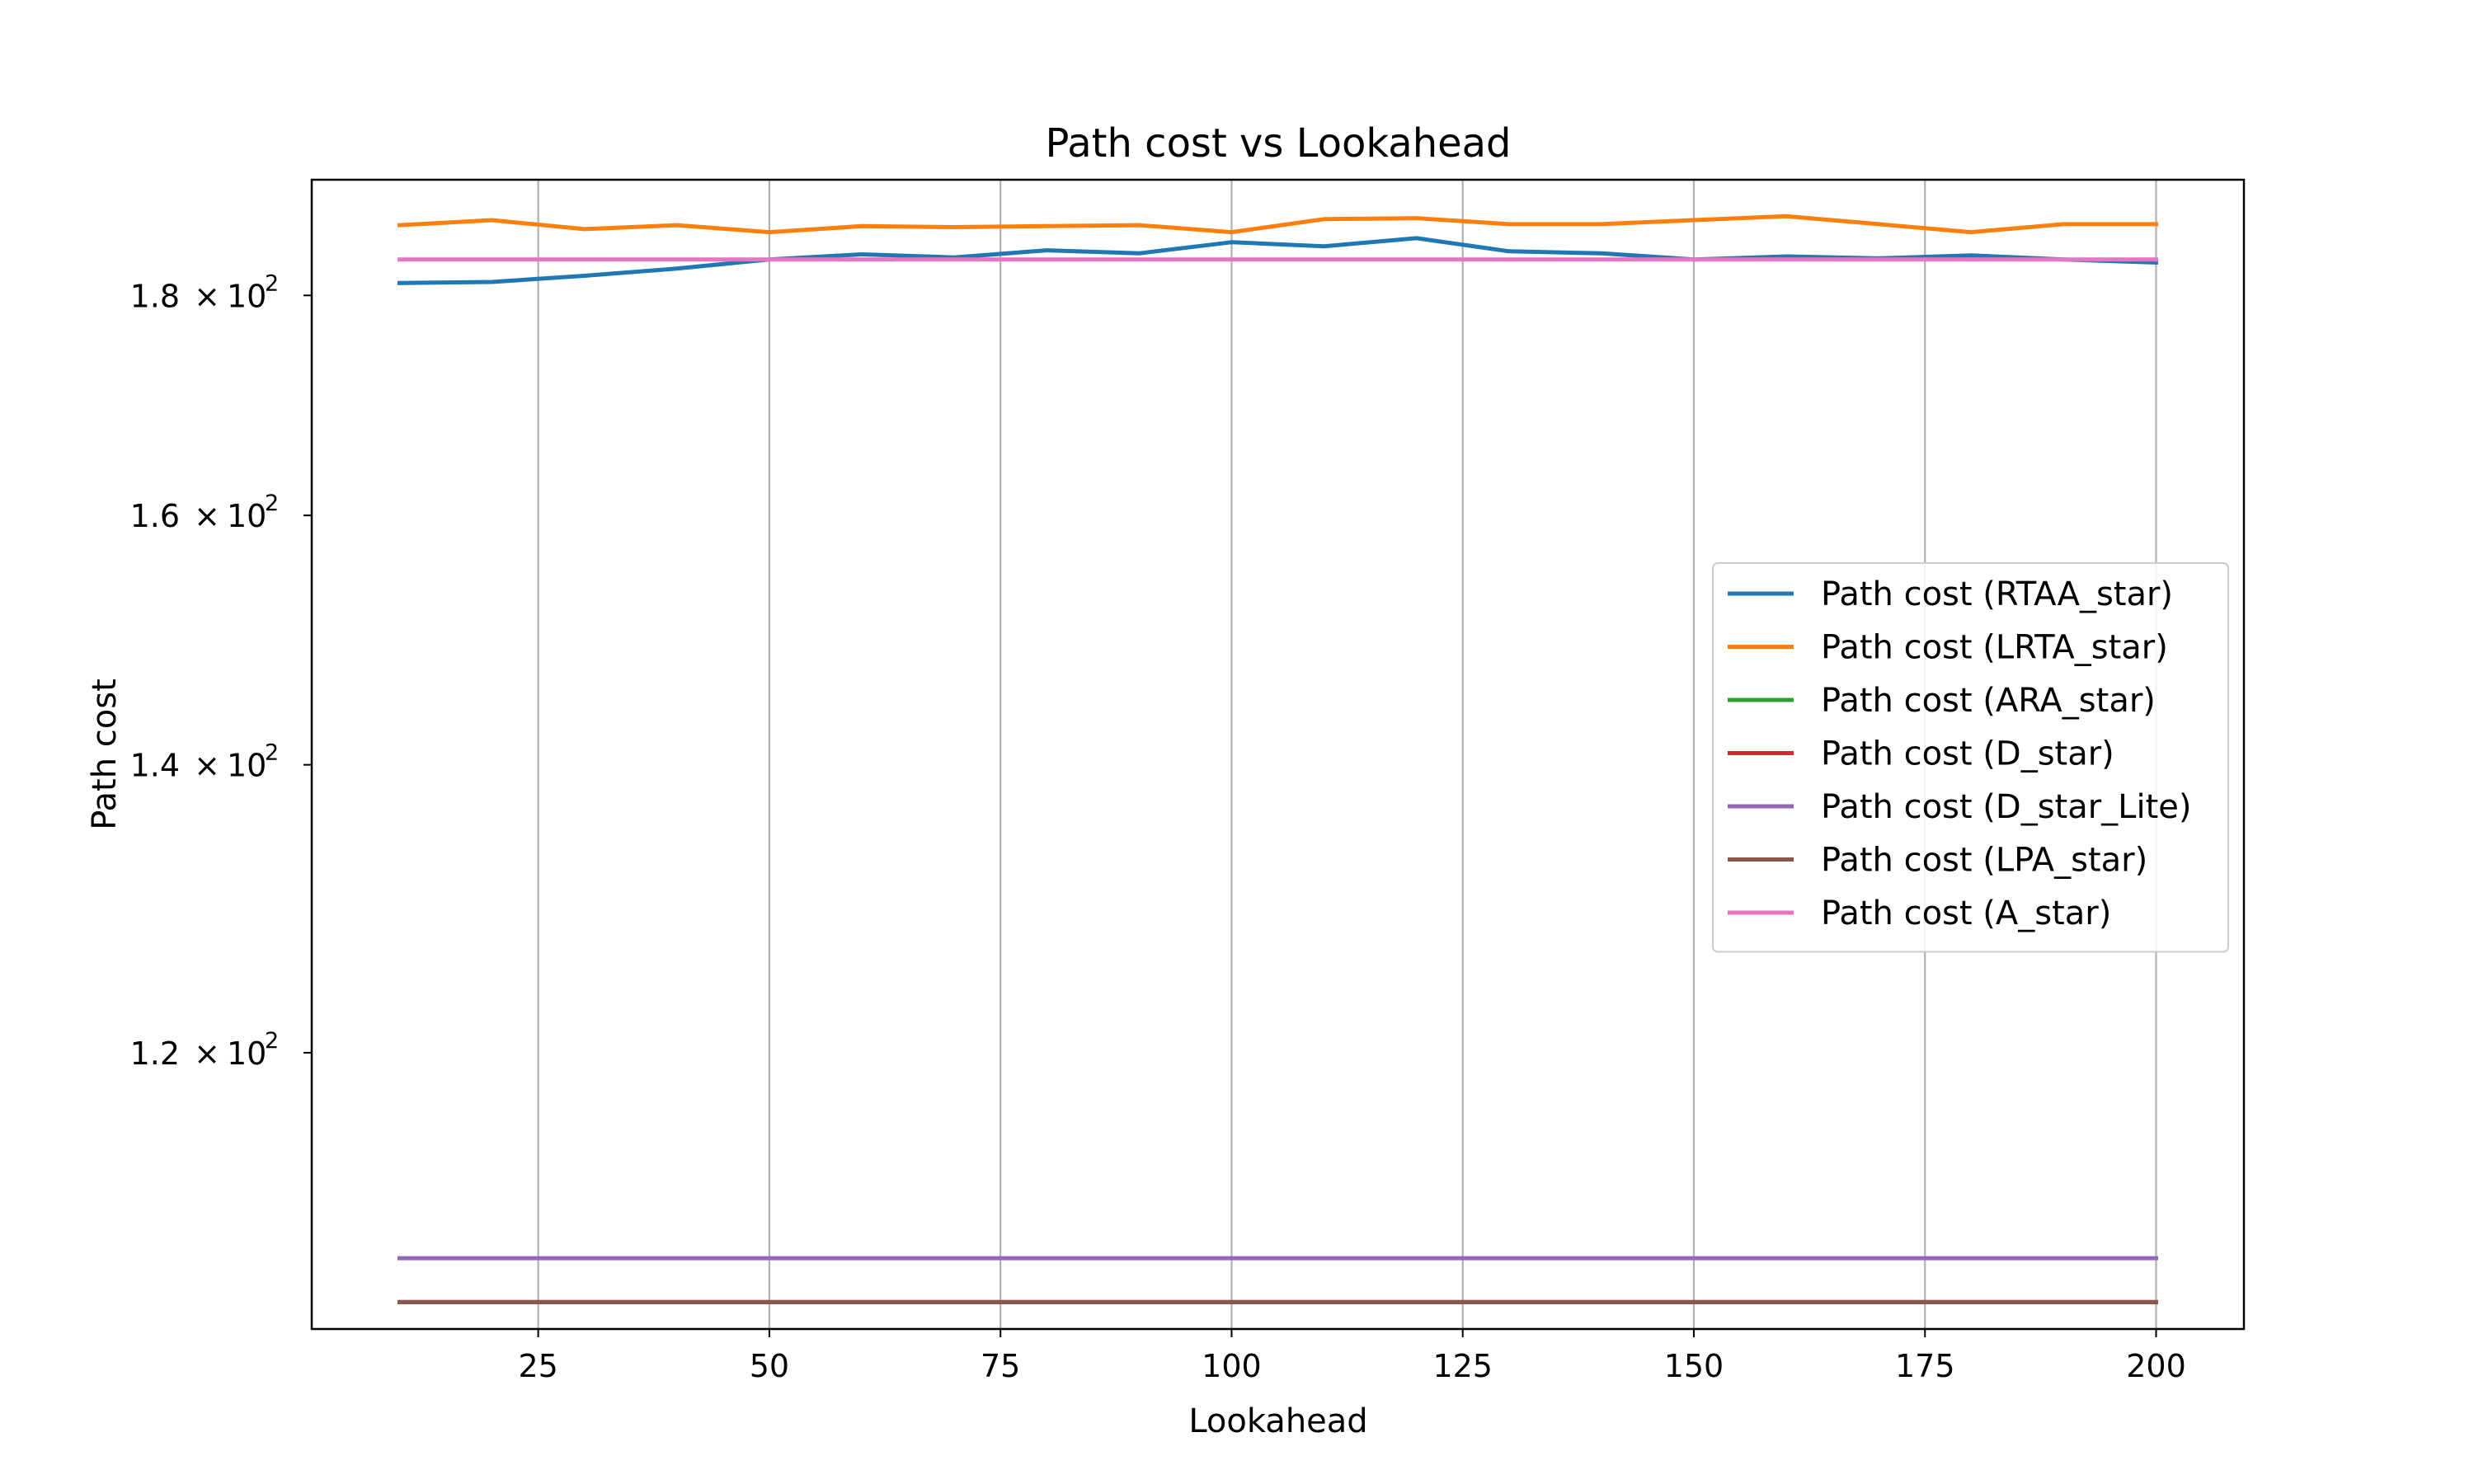  What do you see at coordinates (155, 516) in the screenshot?
I see `y-tick-mantissa: 1.6` at bounding box center [155, 516].